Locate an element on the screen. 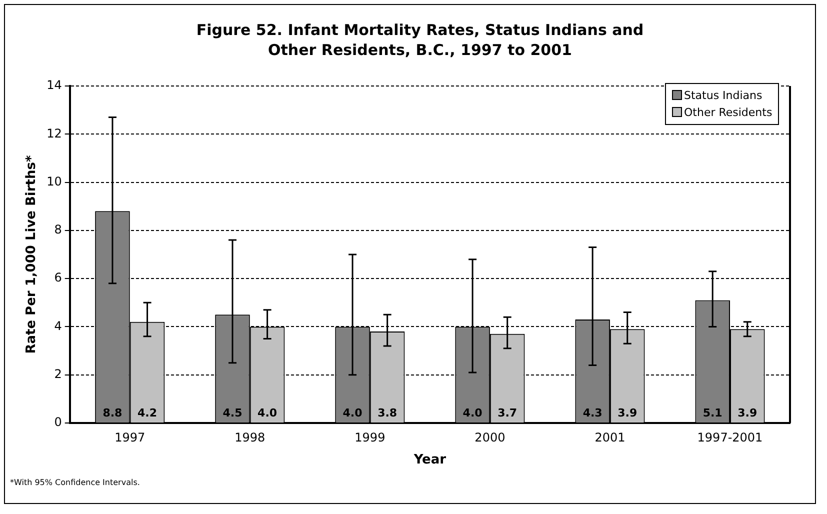 Image resolution: width=827 pixels, height=514 pixels. data-label: 4.3 is located at coordinates (592, 413).